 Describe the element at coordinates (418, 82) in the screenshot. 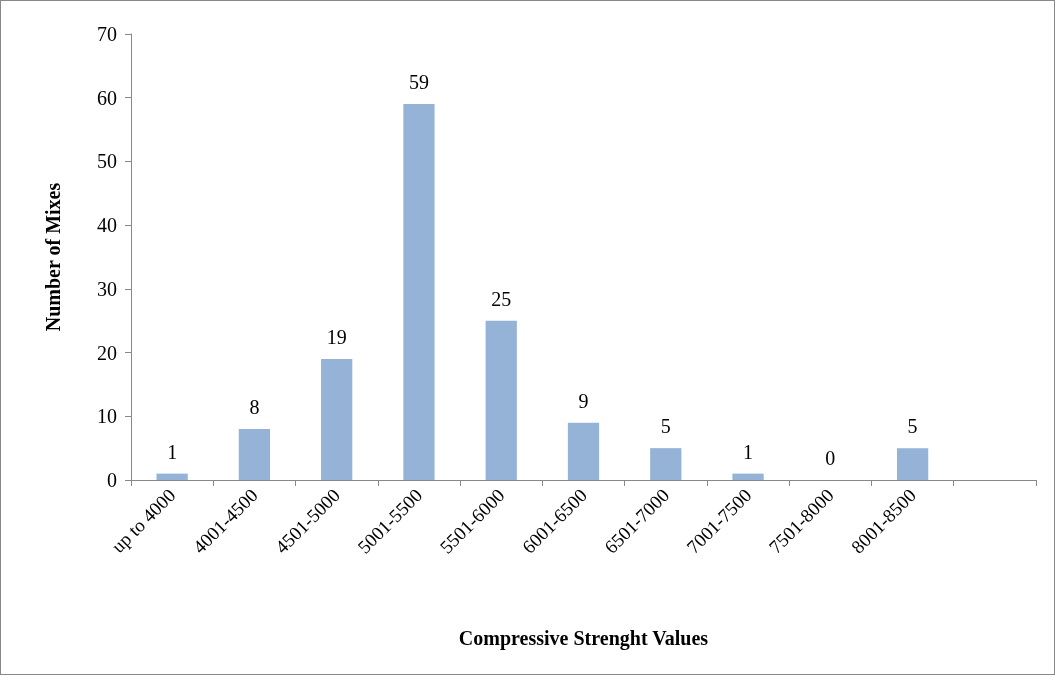

I see `data-label: 59` at that location.